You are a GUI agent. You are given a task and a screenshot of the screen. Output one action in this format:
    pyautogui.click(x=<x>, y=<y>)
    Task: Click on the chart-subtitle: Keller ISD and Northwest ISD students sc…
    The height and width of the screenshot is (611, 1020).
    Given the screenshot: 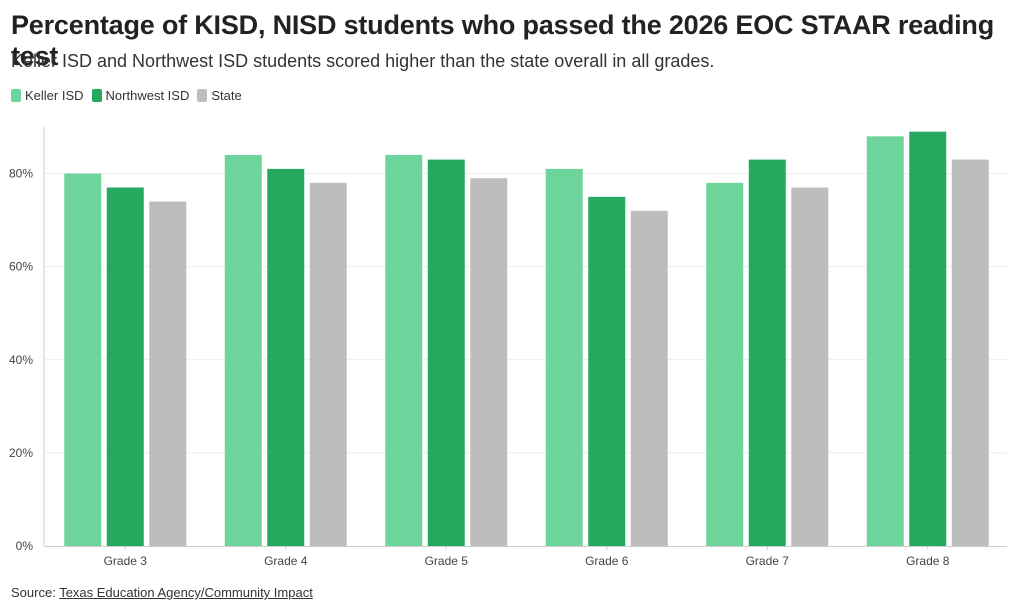 What is the action you would take?
    pyautogui.click(x=363, y=61)
    